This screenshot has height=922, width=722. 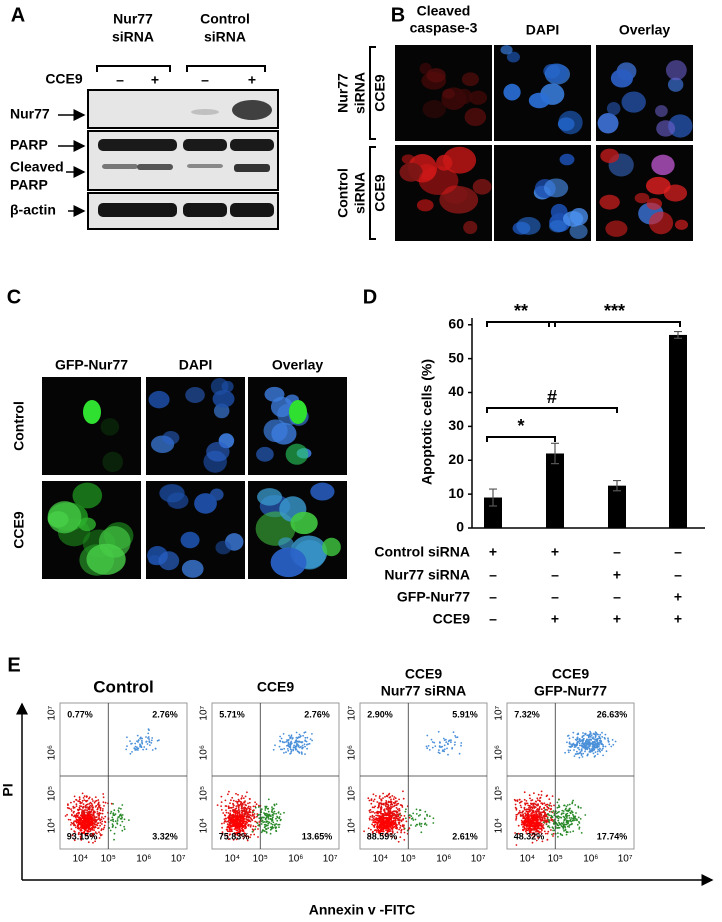 I want to click on quadrant-percent: 93.15%, so click(x=82, y=836).